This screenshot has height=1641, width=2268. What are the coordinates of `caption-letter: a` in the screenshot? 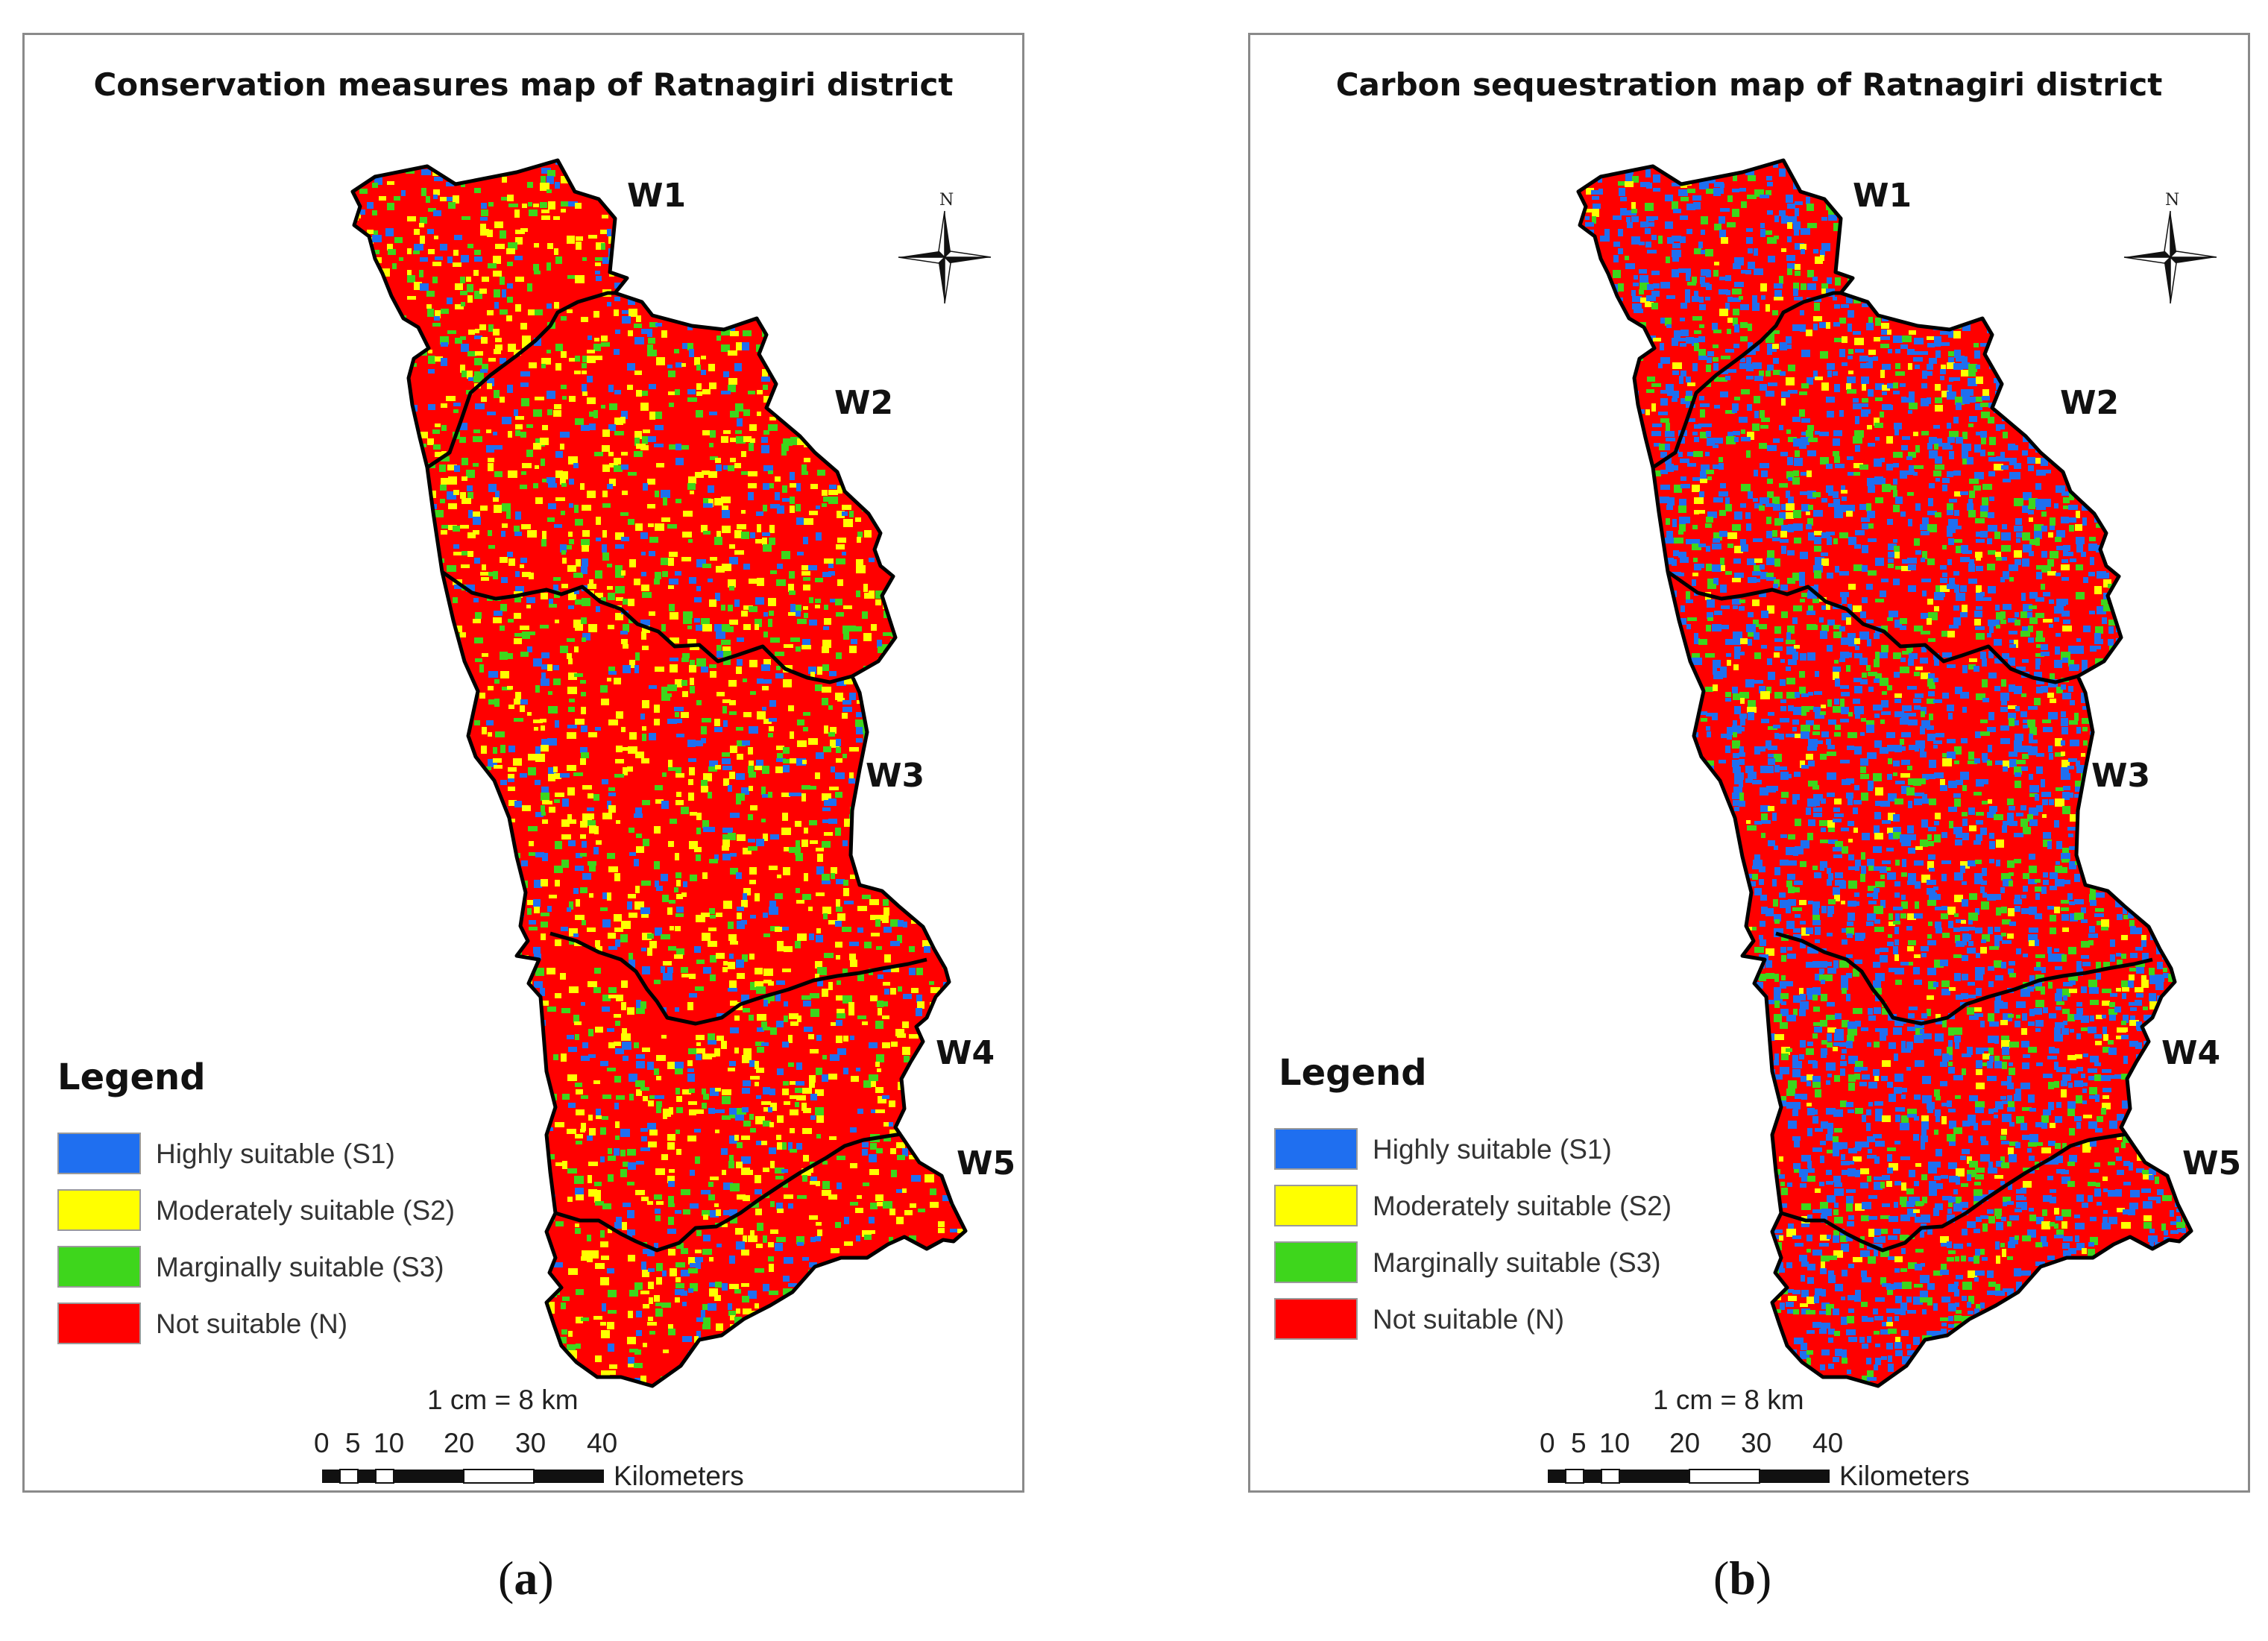 It's located at (526, 1578).